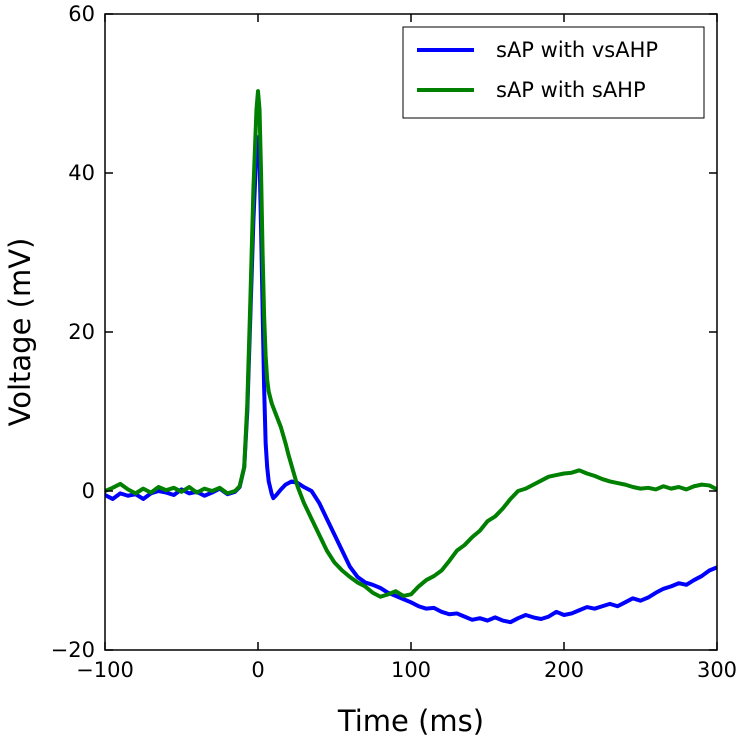  Describe the element at coordinates (257, 670) in the screenshot. I see `x-tick-label: 0` at that location.